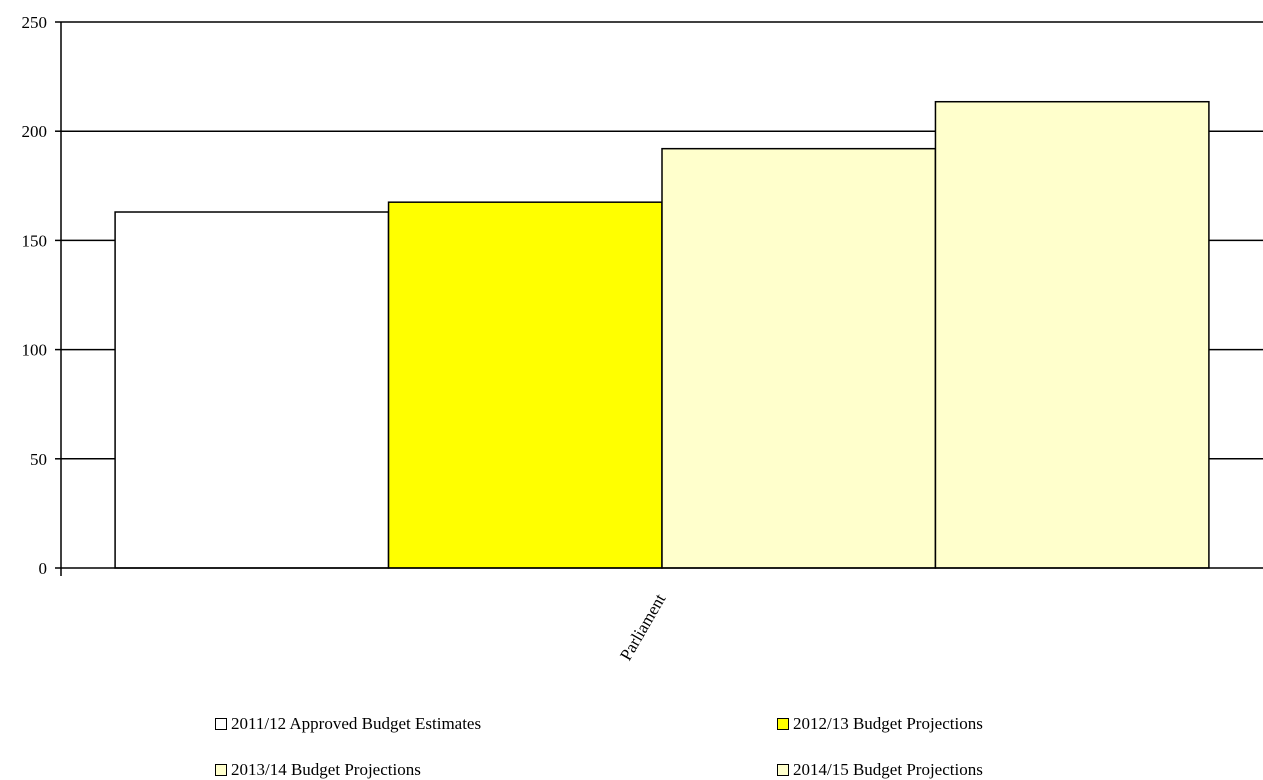 Image resolution: width=1263 pixels, height=780 pixels. What do you see at coordinates (38, 459) in the screenshot?
I see `y-tick-label: 50` at bounding box center [38, 459].